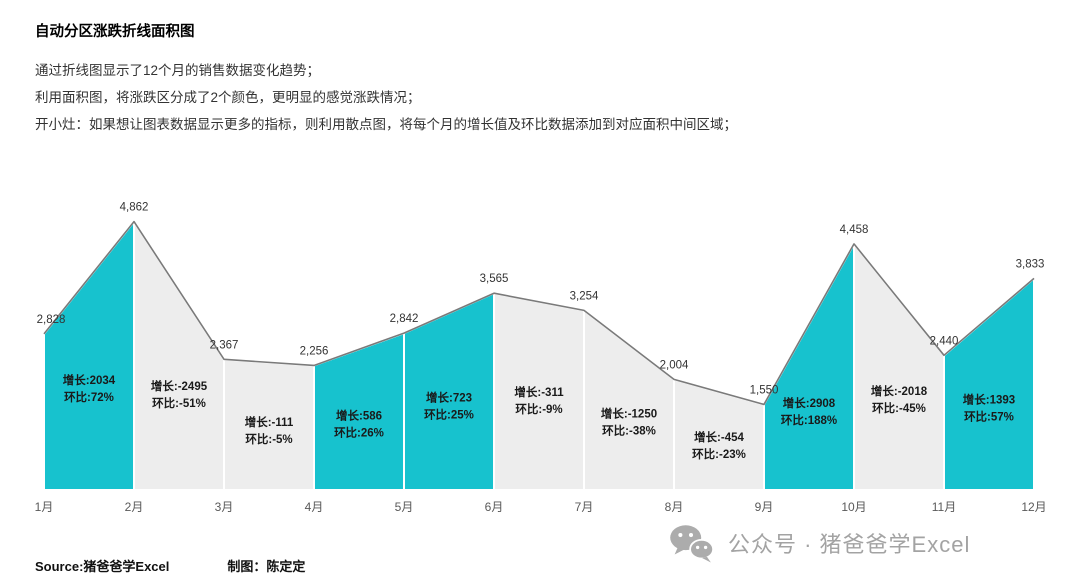 Image resolution: width=1080 pixels, height=586 pixels. What do you see at coordinates (89, 397) in the screenshot?
I see `ratio-label: 环比:72%` at bounding box center [89, 397].